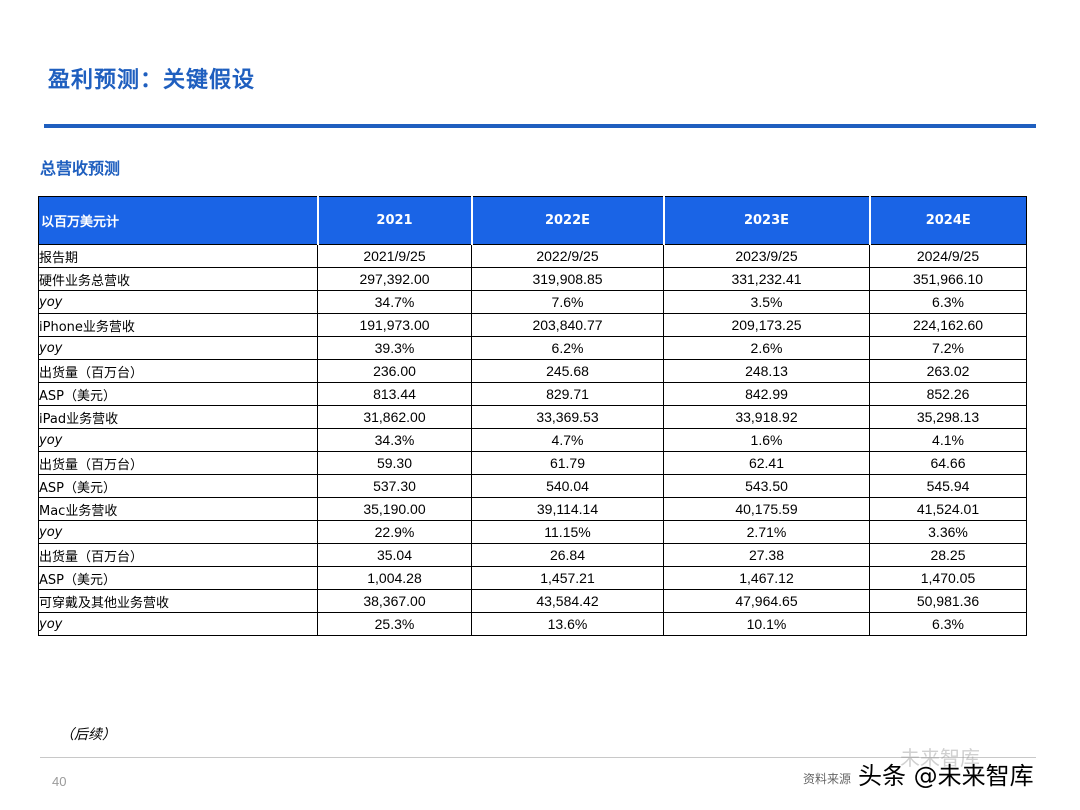 Image resolution: width=1080 pixels, height=810 pixels. What do you see at coordinates (567, 371) in the screenshot?
I see `table-cell: 245.68` at bounding box center [567, 371].